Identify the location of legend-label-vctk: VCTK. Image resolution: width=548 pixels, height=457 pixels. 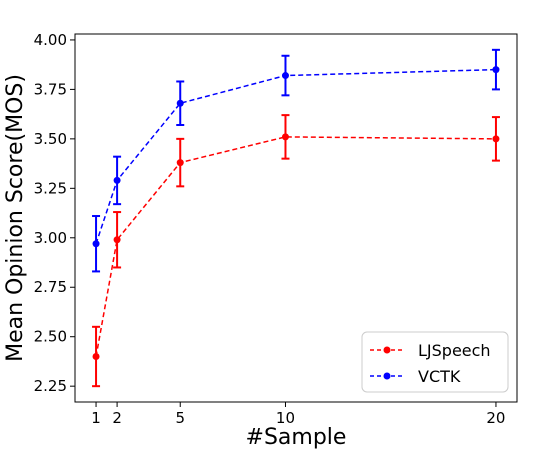
(439, 376).